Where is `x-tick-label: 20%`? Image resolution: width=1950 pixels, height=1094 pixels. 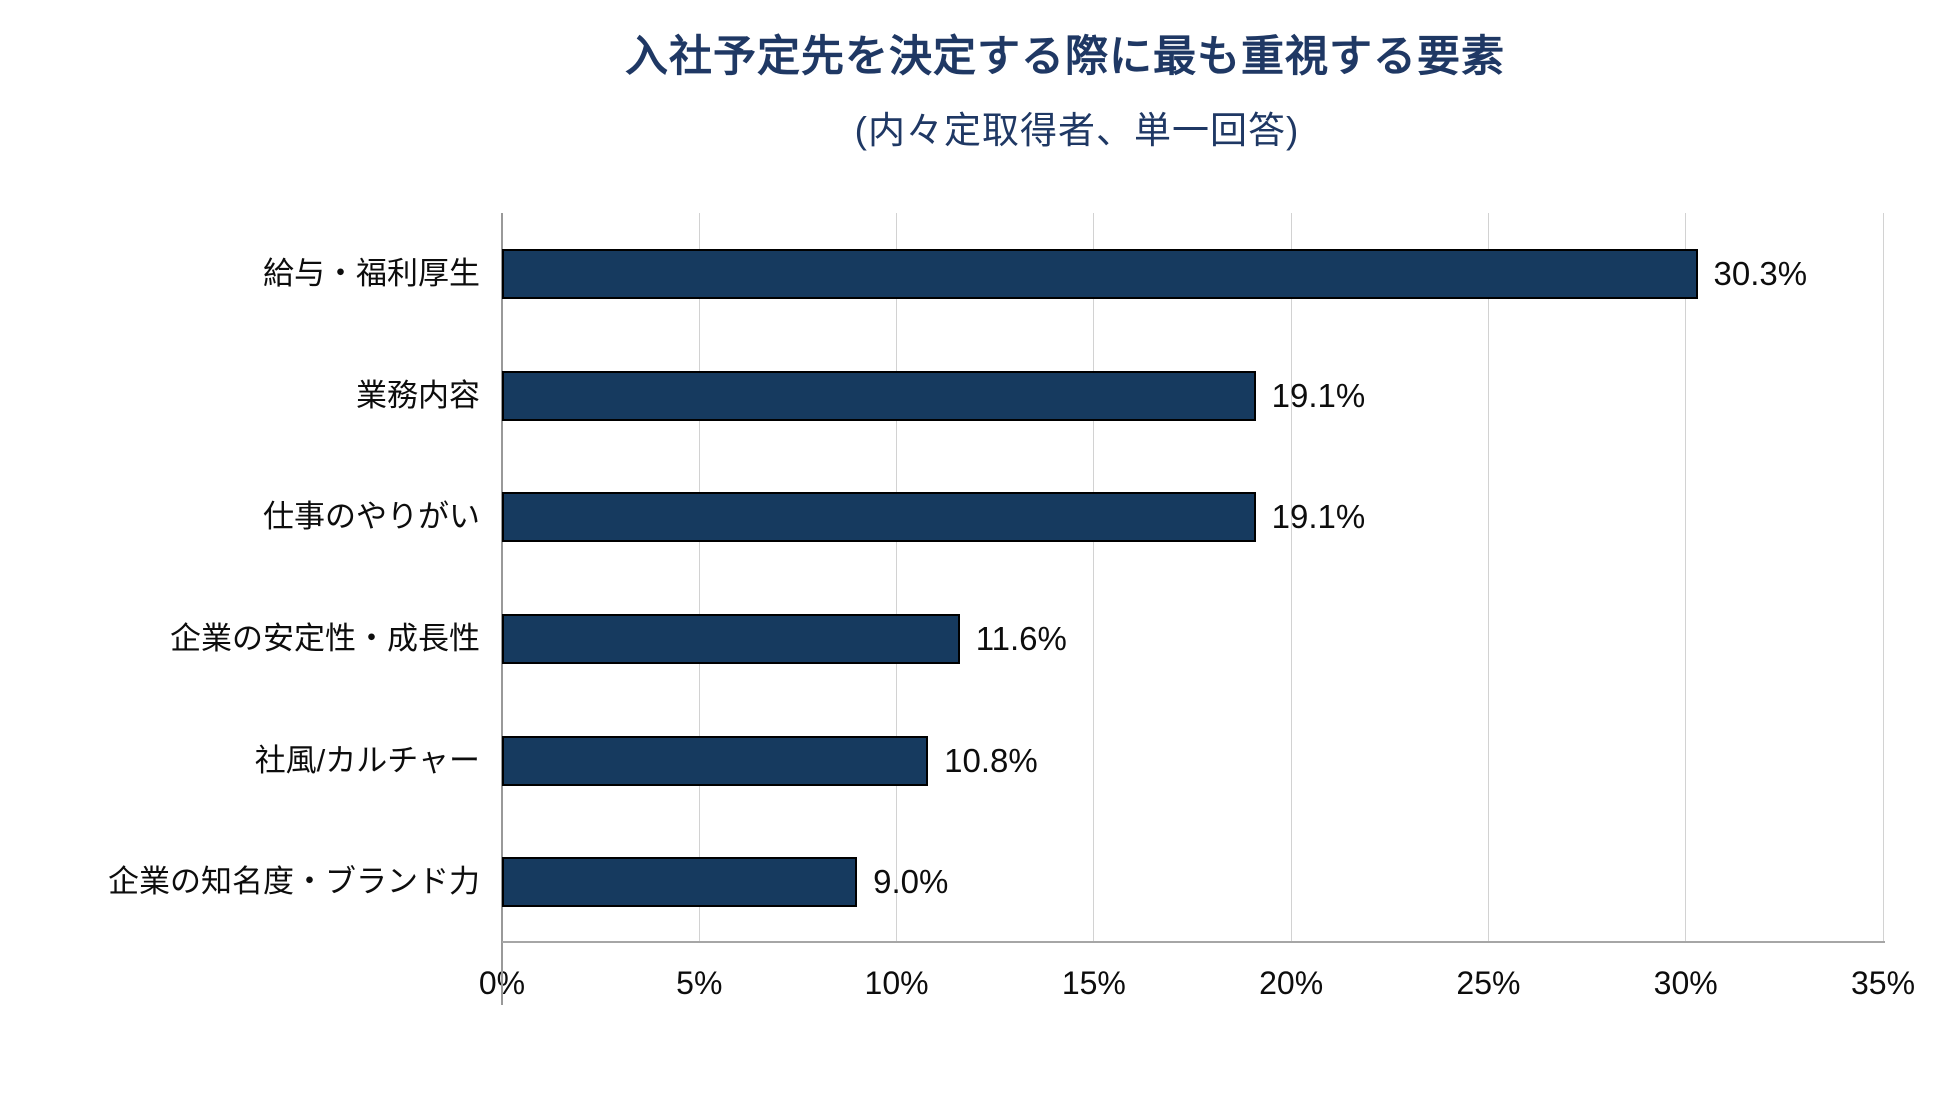 x-tick-label: 20% is located at coordinates (1291, 983).